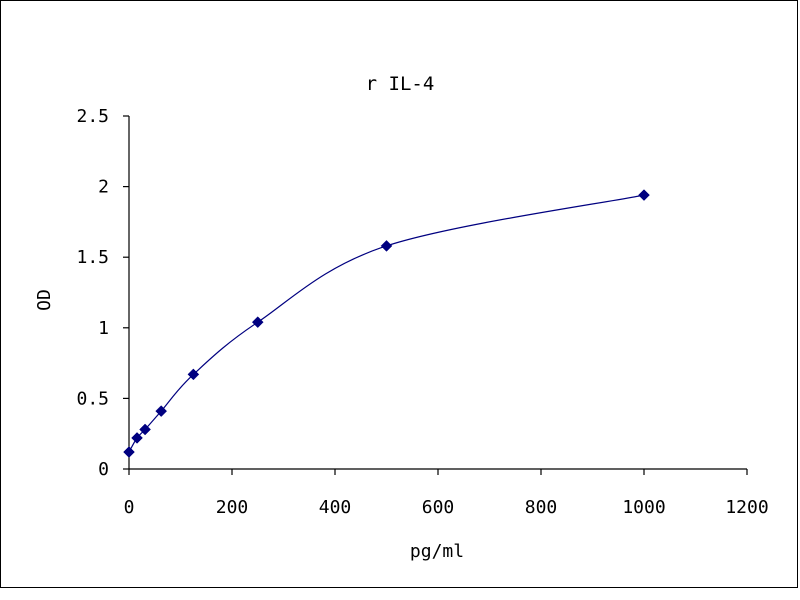 This screenshot has height=600, width=800. I want to click on x-tick-label: 1000, so click(643, 507).